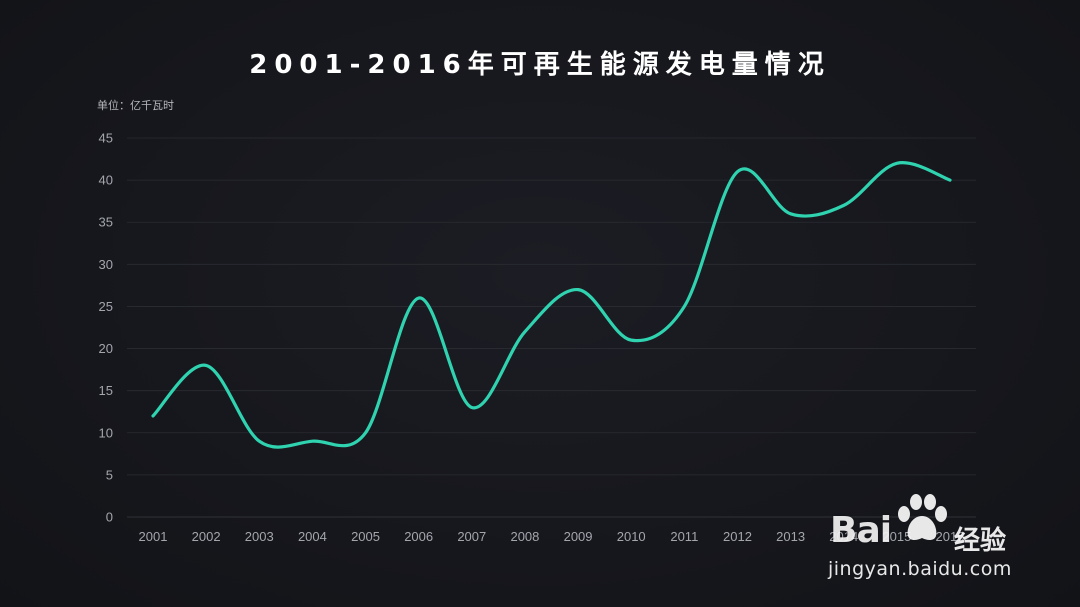 Image resolution: width=1080 pixels, height=607 pixels. I want to click on baidu-jingyan-watermark: Bai 经验 jingyan.baidu.com, so click(926, 538).